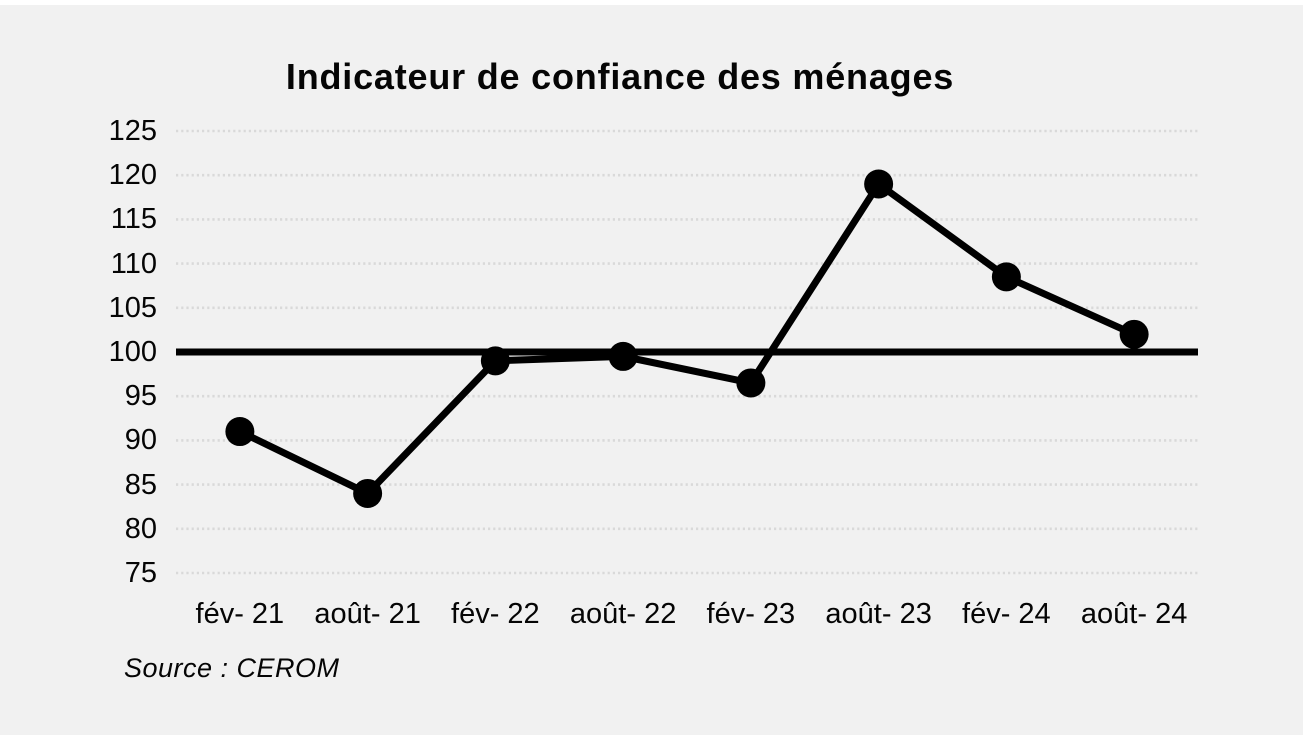 This screenshot has height=735, width=1303. I want to click on y-tick-label: 95, so click(140, 396).